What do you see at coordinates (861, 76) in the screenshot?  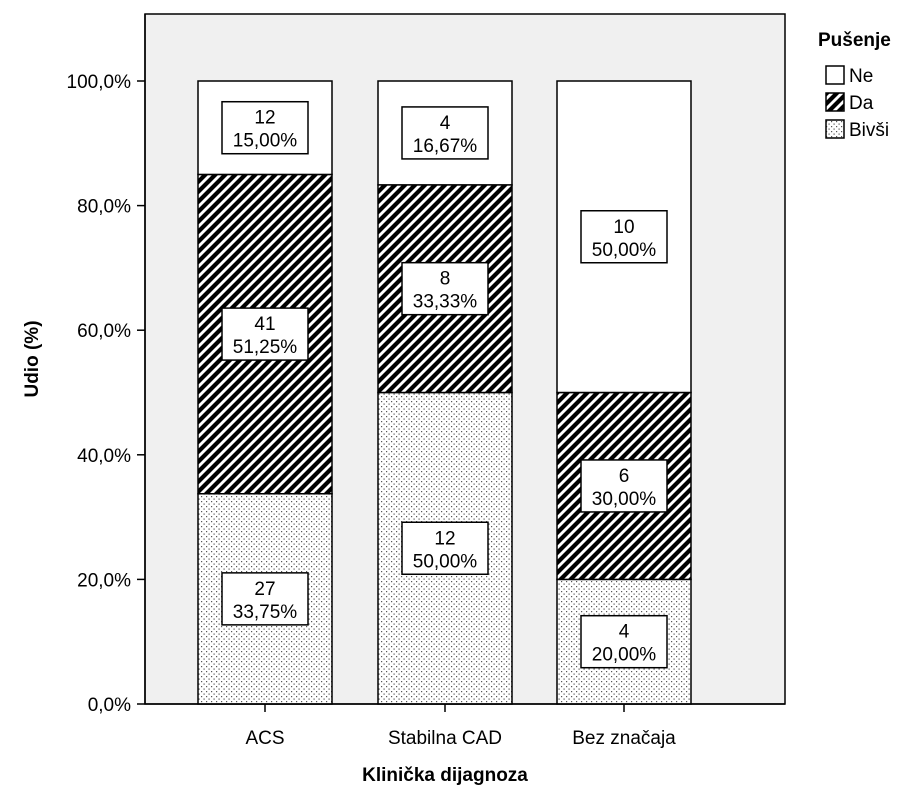 I see `legend-label: Ne` at bounding box center [861, 76].